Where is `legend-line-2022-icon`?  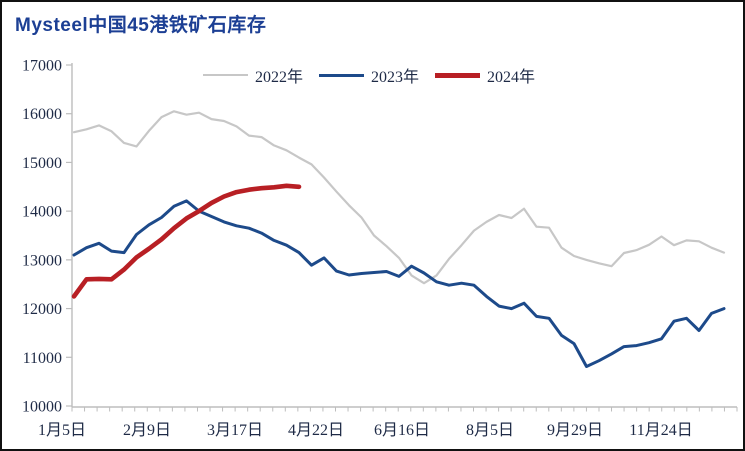
legend-line-2022-icon is located at coordinates (225, 75).